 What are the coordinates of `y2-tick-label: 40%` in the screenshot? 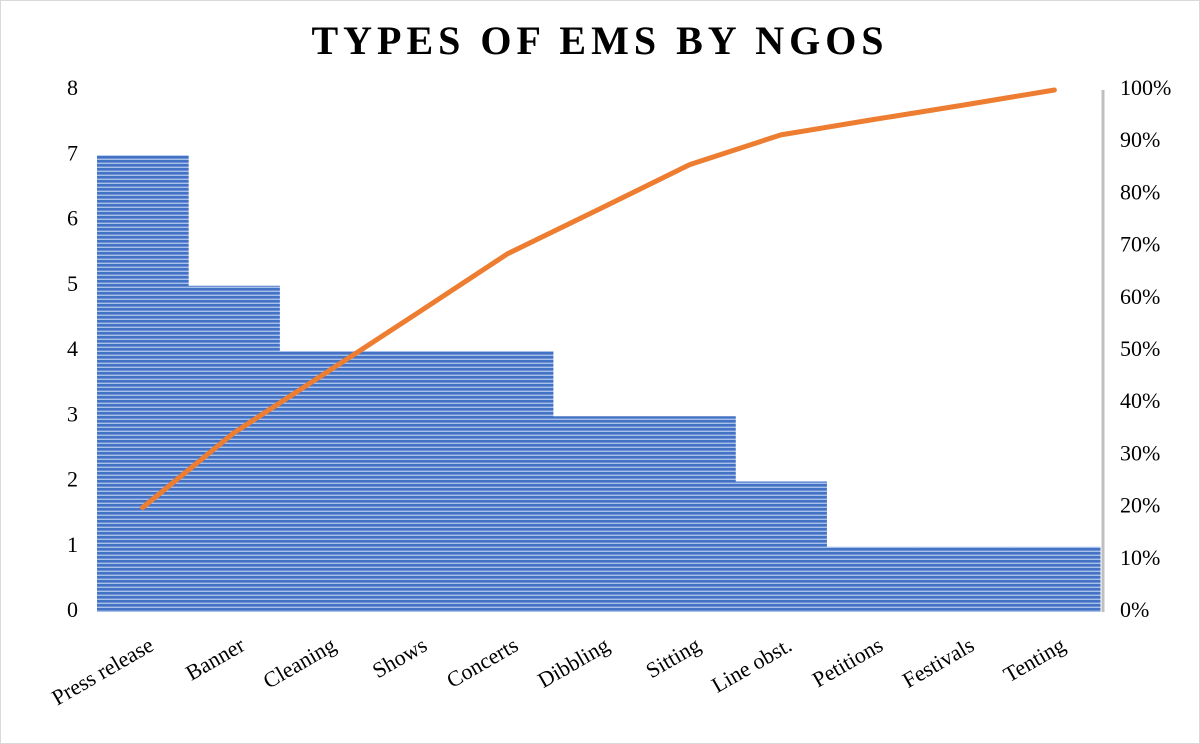 It's located at (1140, 400).